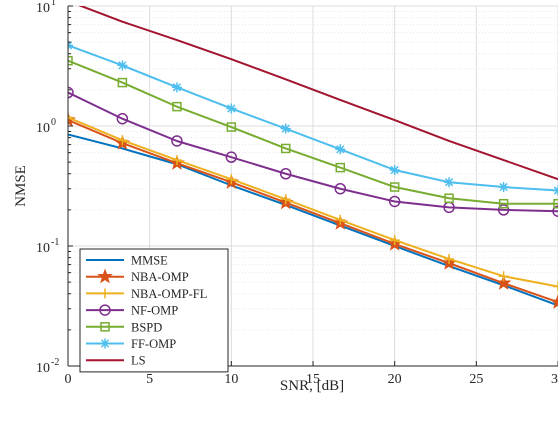  I want to click on legend-entry: LS, so click(116, 361).